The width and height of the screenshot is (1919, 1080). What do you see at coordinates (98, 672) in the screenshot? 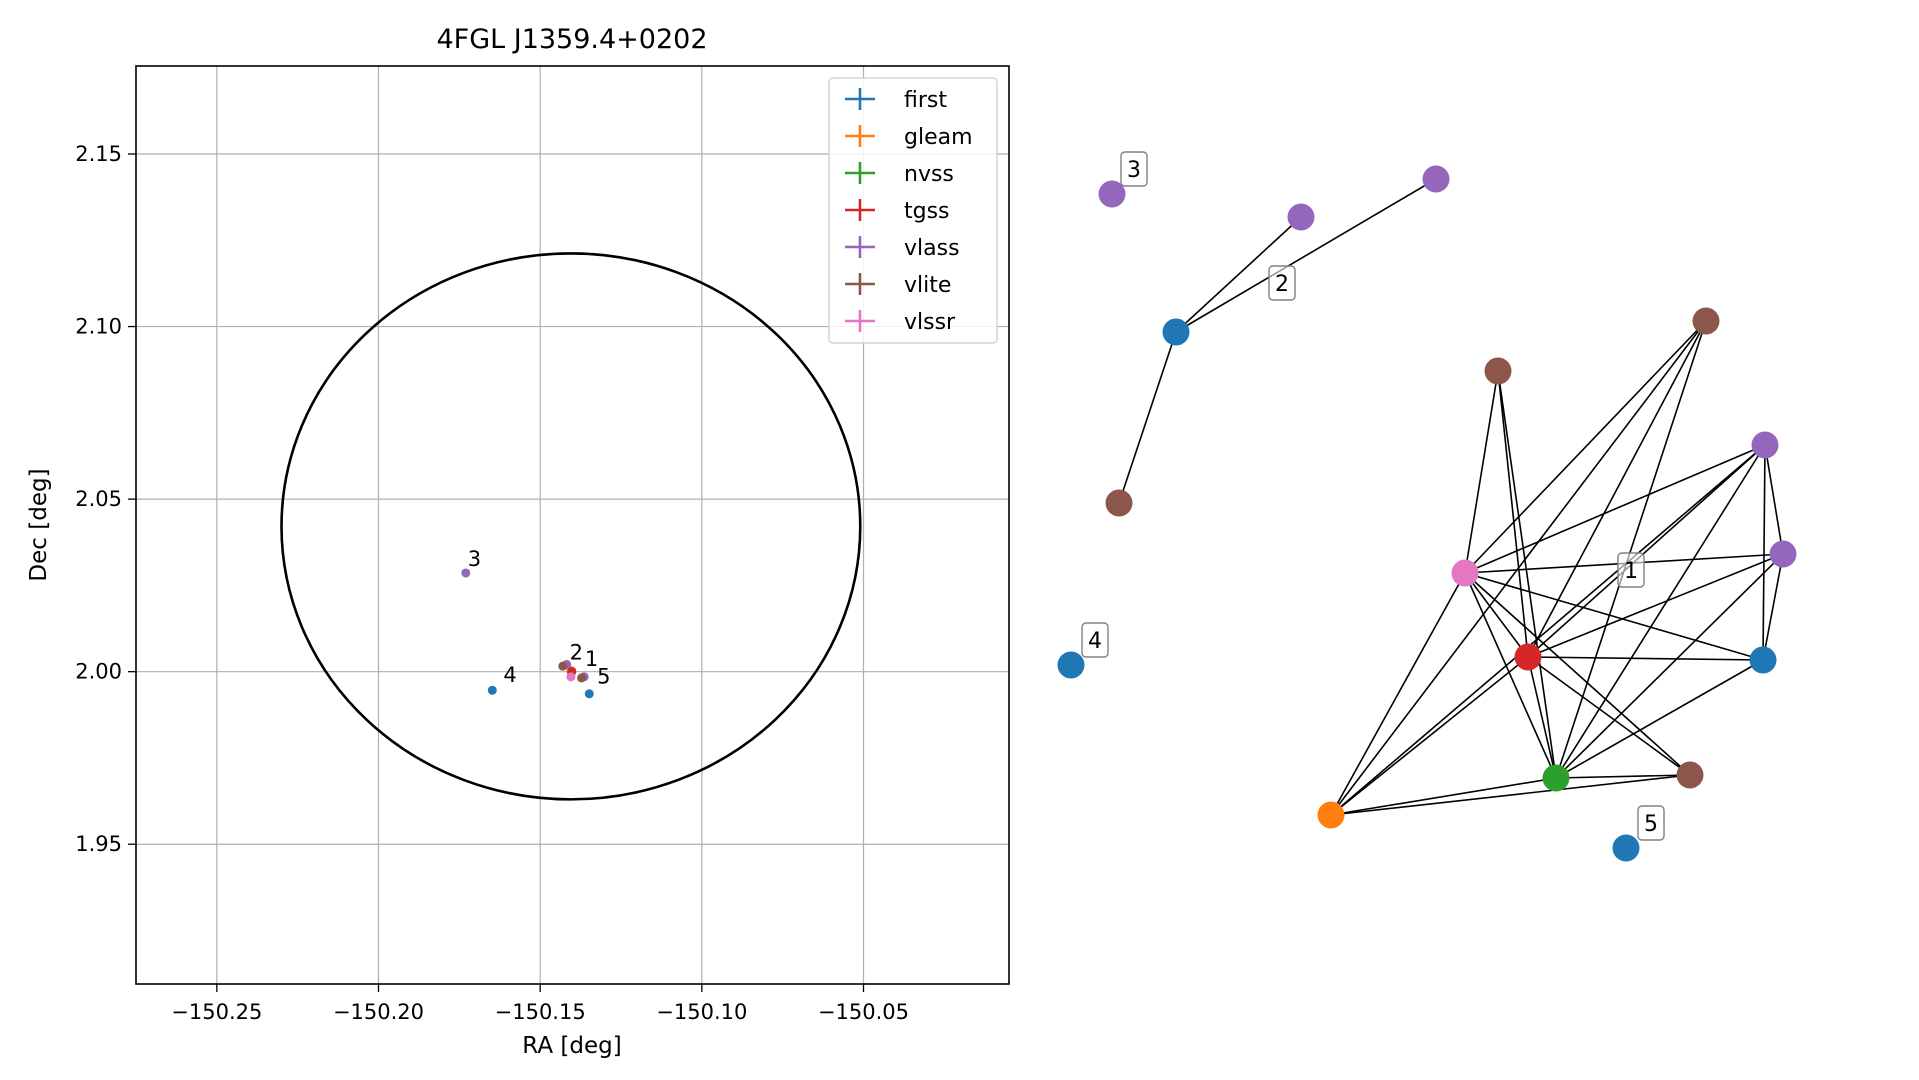
I see `y-tick-label: 2.00` at bounding box center [98, 672].